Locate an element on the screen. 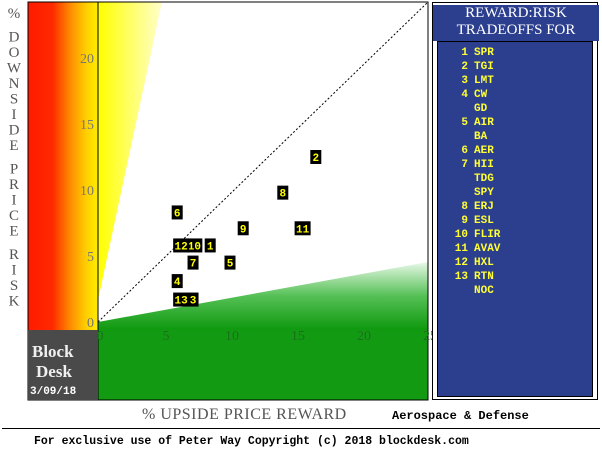 This screenshot has width=602, height=460. legend-title: REWARD:RISK TRADEOFFS FOR is located at coordinates (516, 23).